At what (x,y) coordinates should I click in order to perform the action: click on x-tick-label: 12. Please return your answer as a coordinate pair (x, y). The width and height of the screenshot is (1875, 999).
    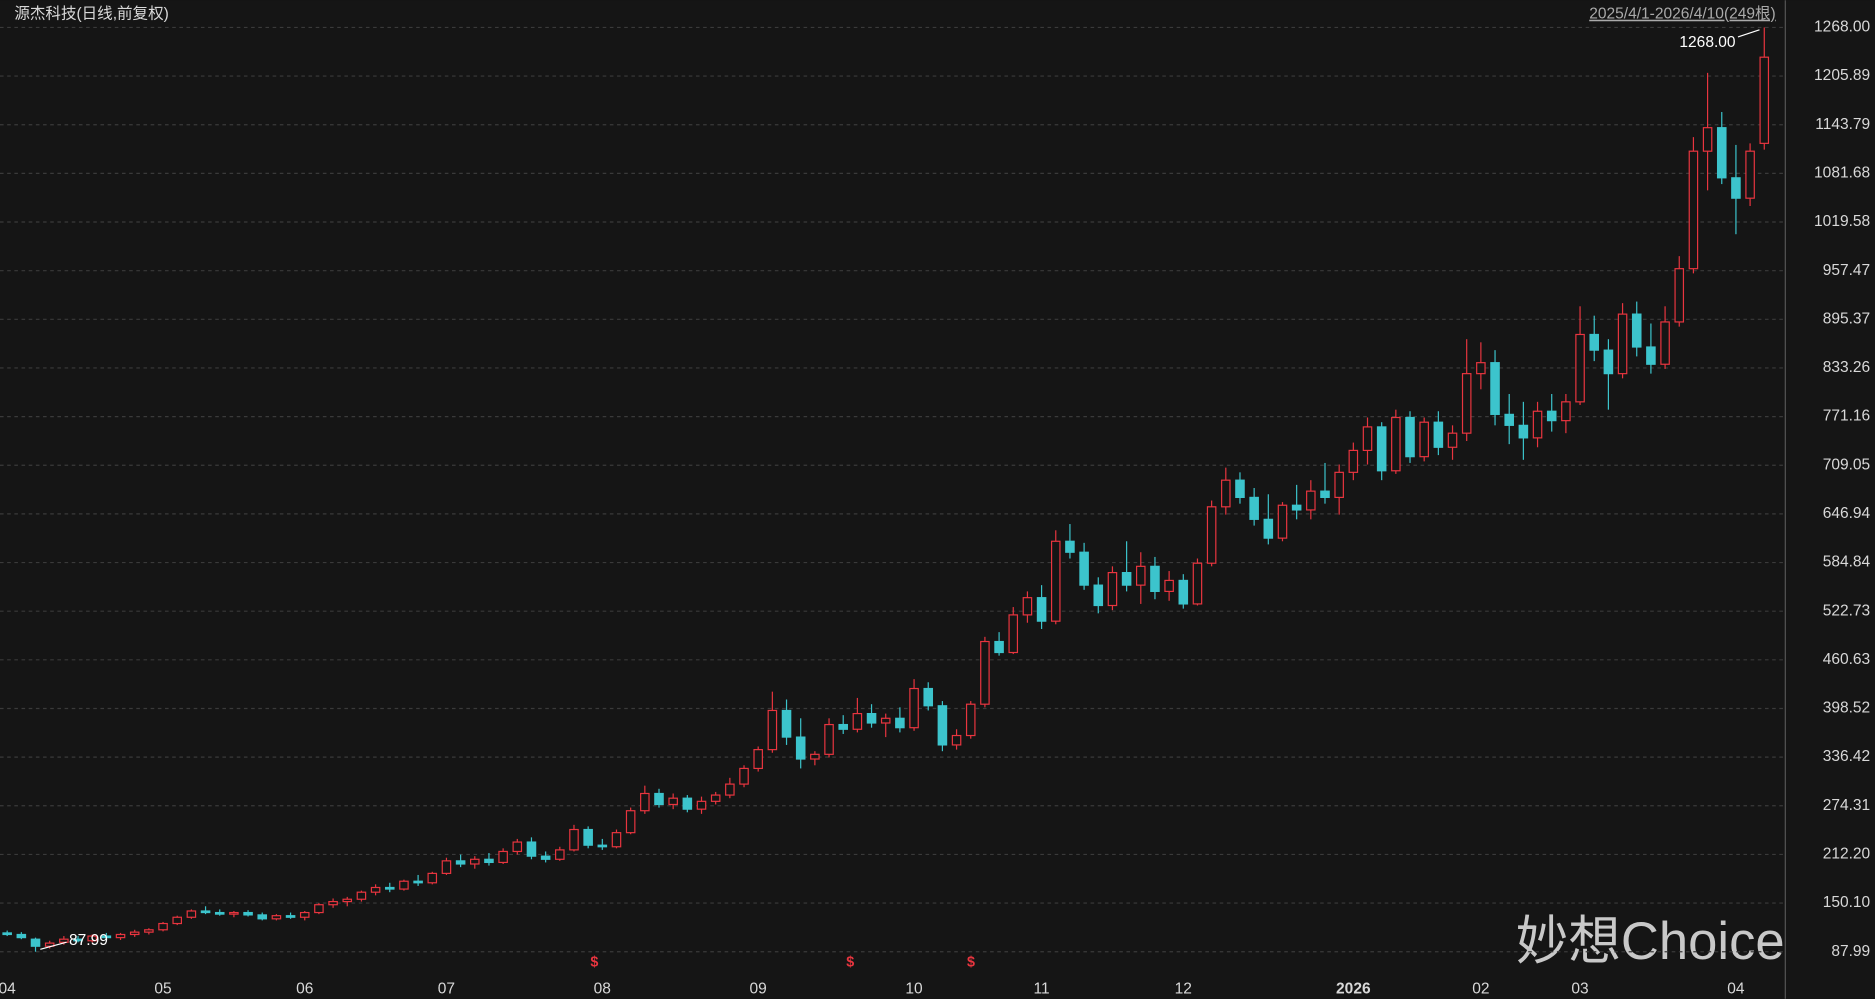
    Looking at the image, I should click on (1183, 988).